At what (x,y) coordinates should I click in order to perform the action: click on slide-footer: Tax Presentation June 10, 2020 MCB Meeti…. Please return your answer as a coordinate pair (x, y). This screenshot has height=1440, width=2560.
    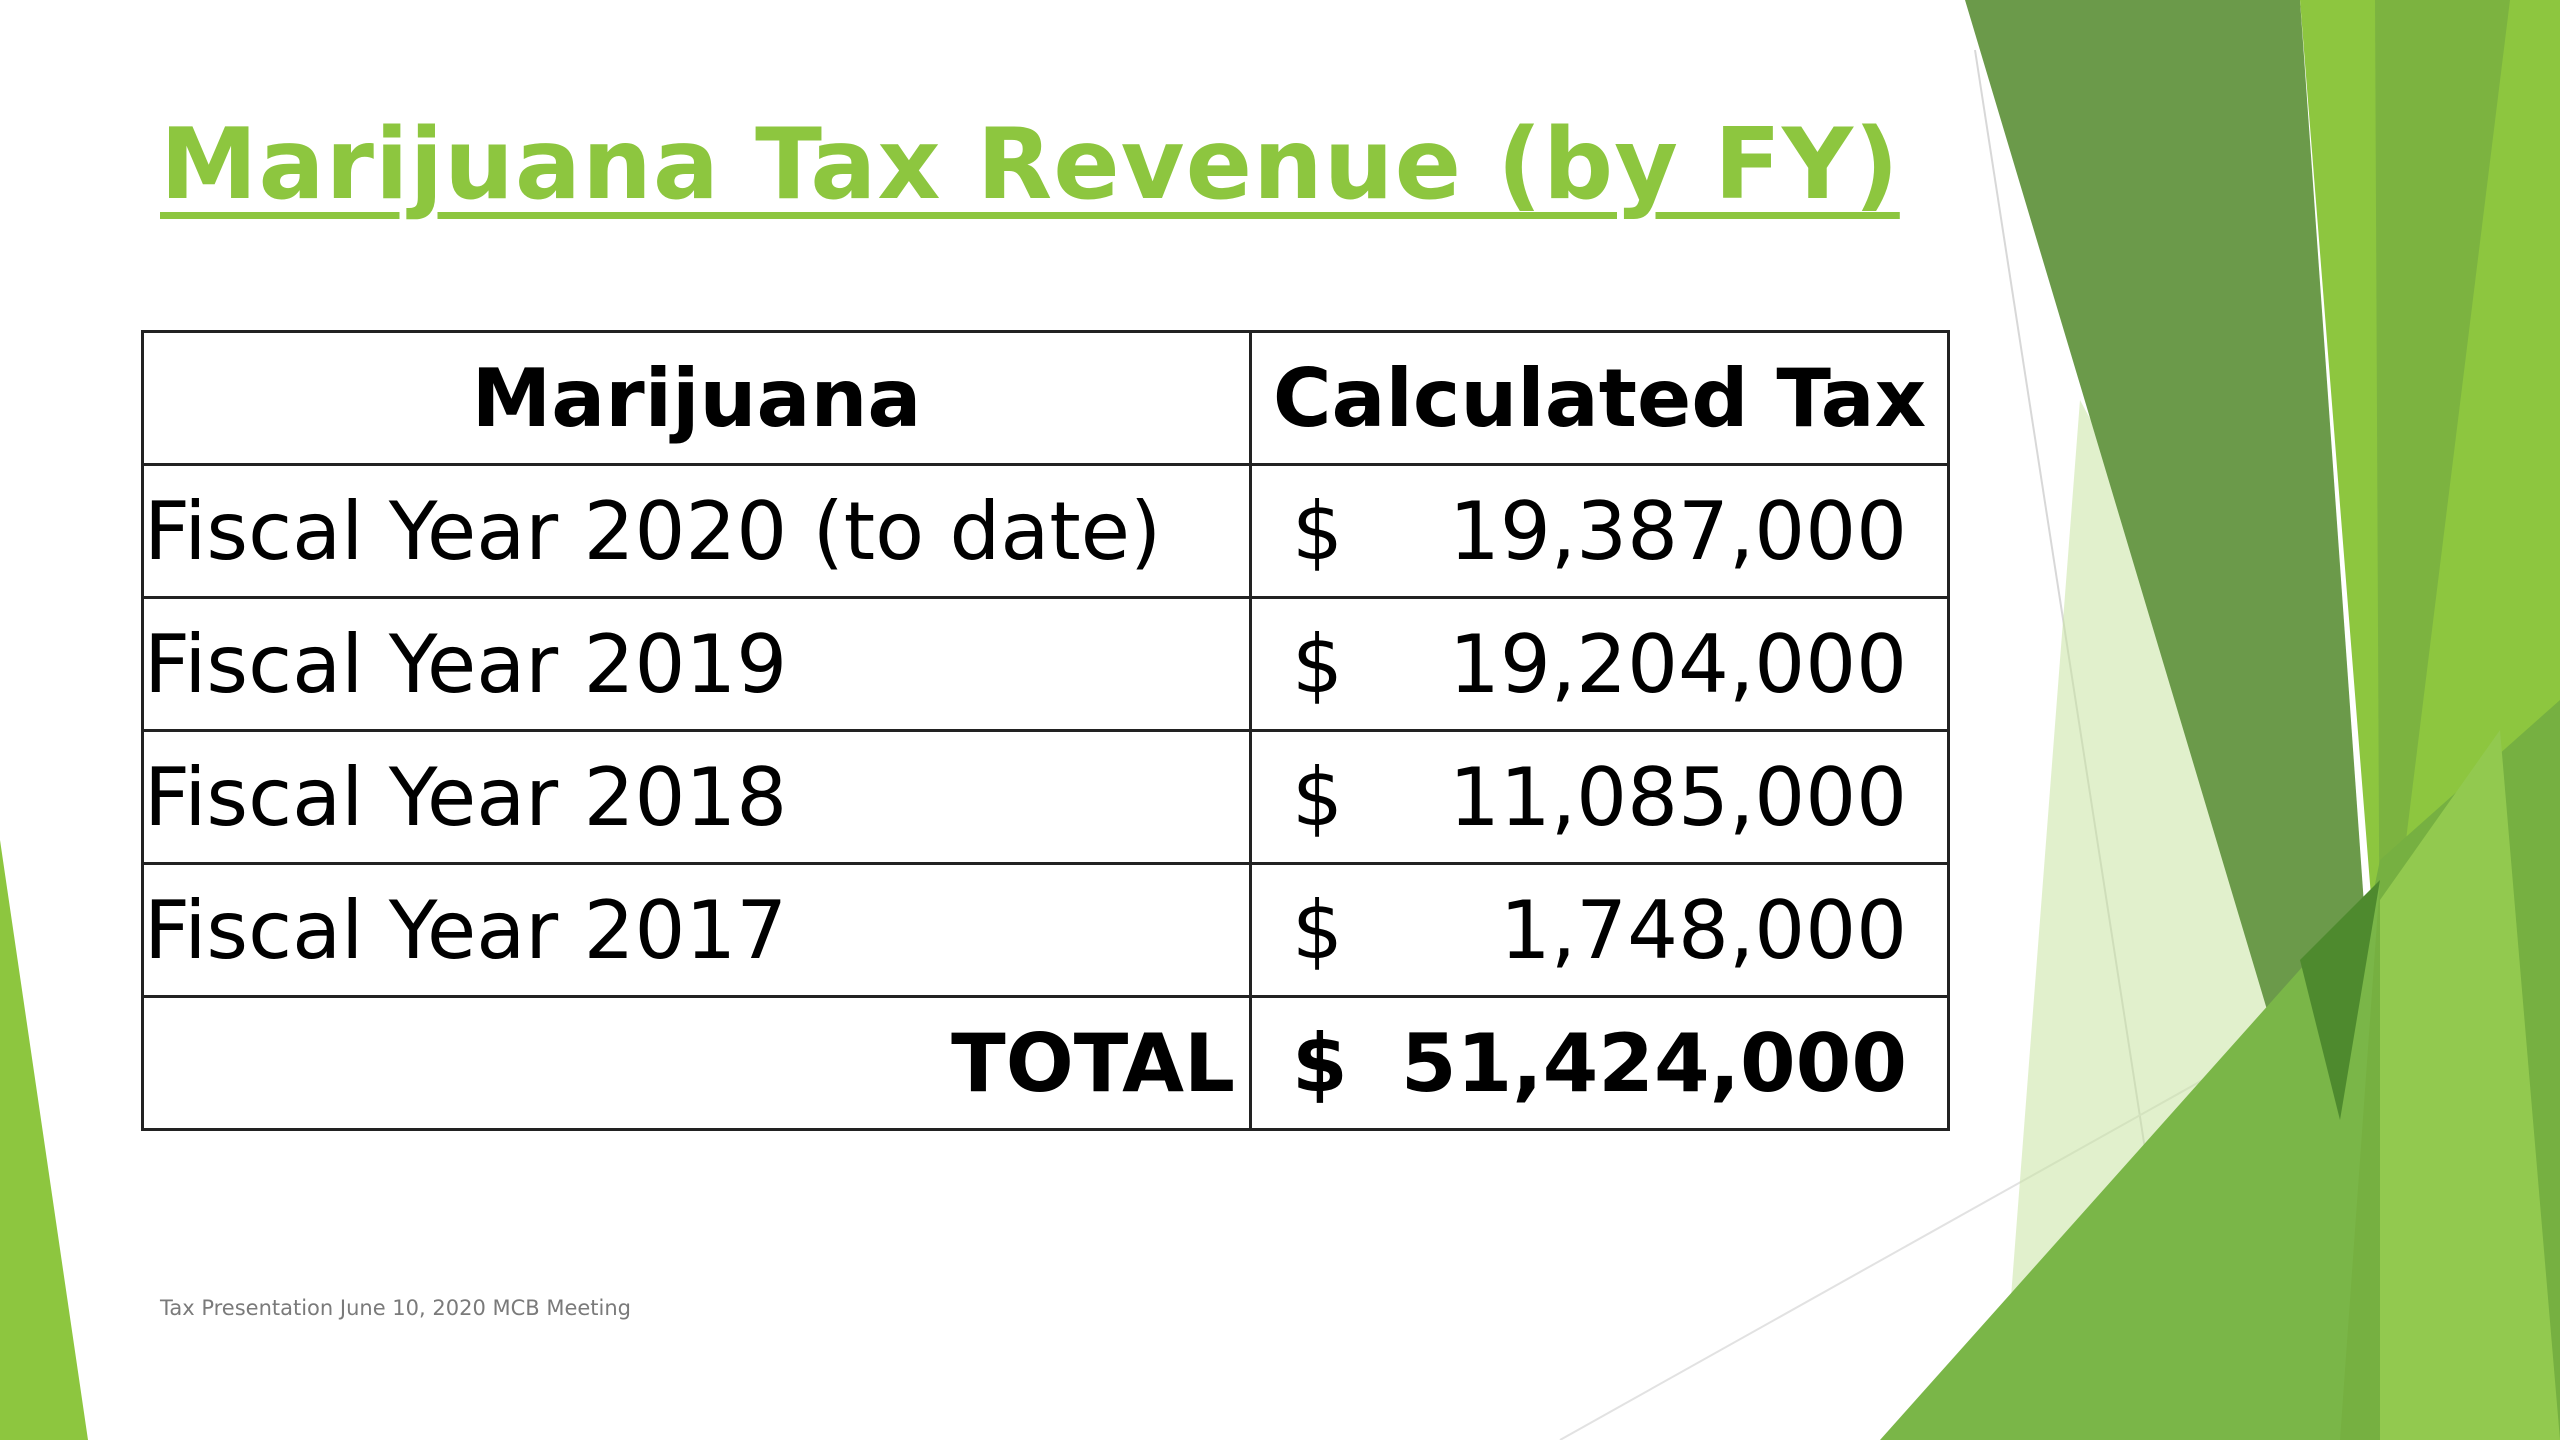
    Looking at the image, I should click on (396, 1308).